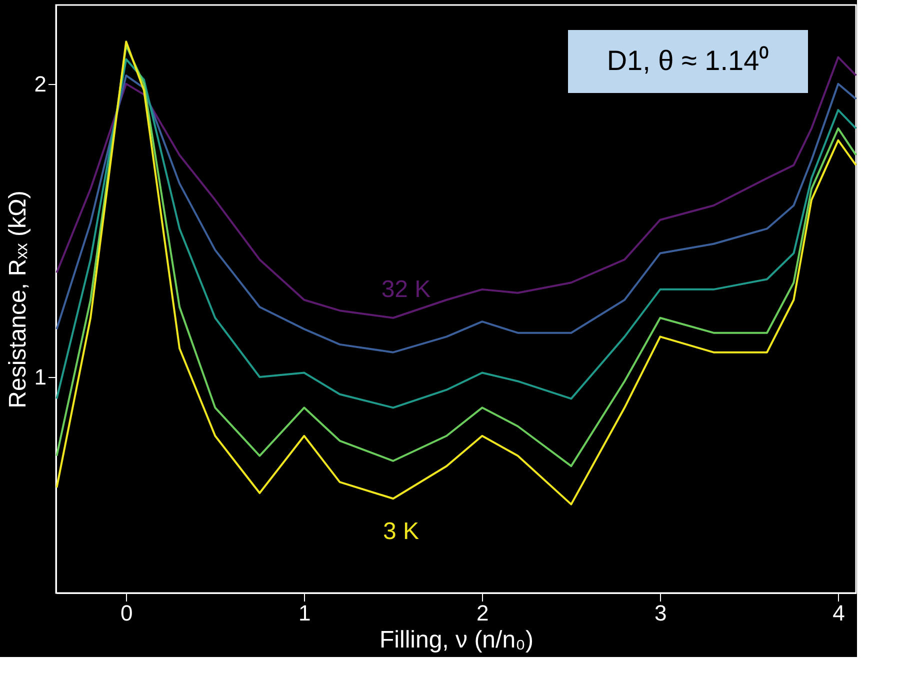 This screenshot has width=899, height=686. I want to click on x-tick-label: 0, so click(126, 613).